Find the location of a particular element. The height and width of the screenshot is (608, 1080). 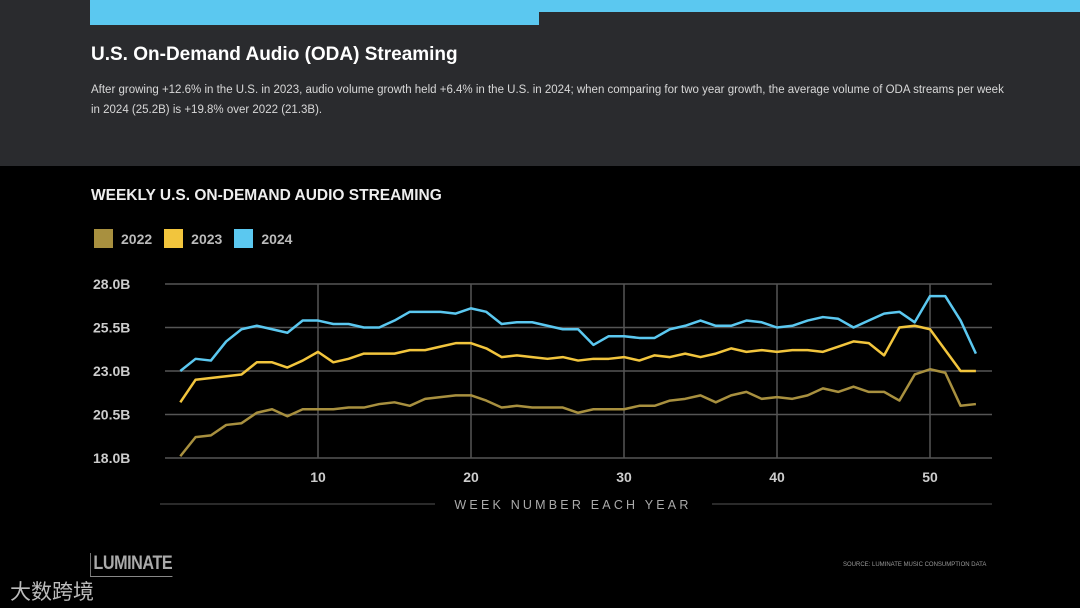

series-line-2024 is located at coordinates (578, 333).